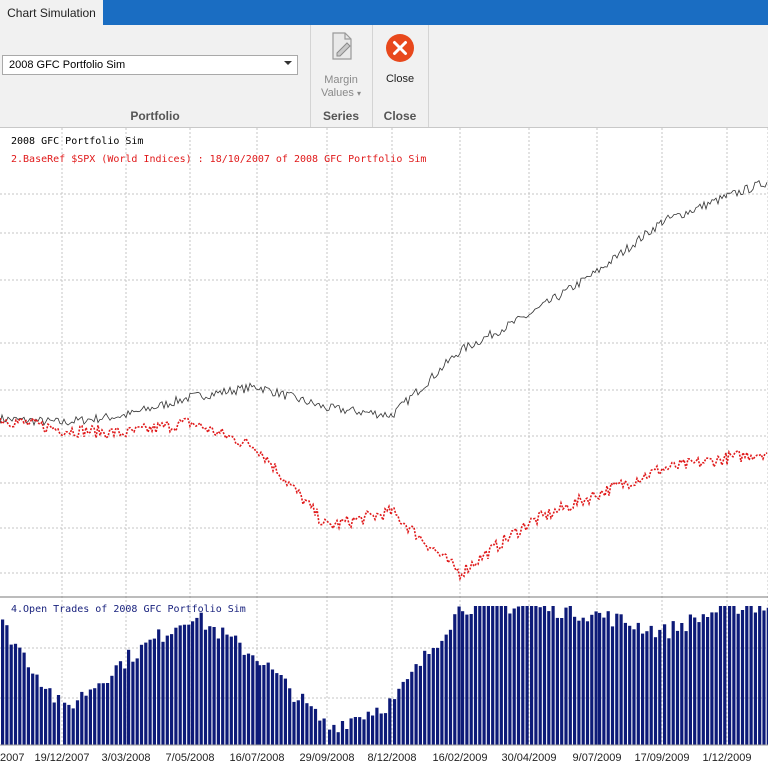 This screenshot has height=766, width=768. I want to click on x-tick-label: 17/09/2009, so click(661, 758).